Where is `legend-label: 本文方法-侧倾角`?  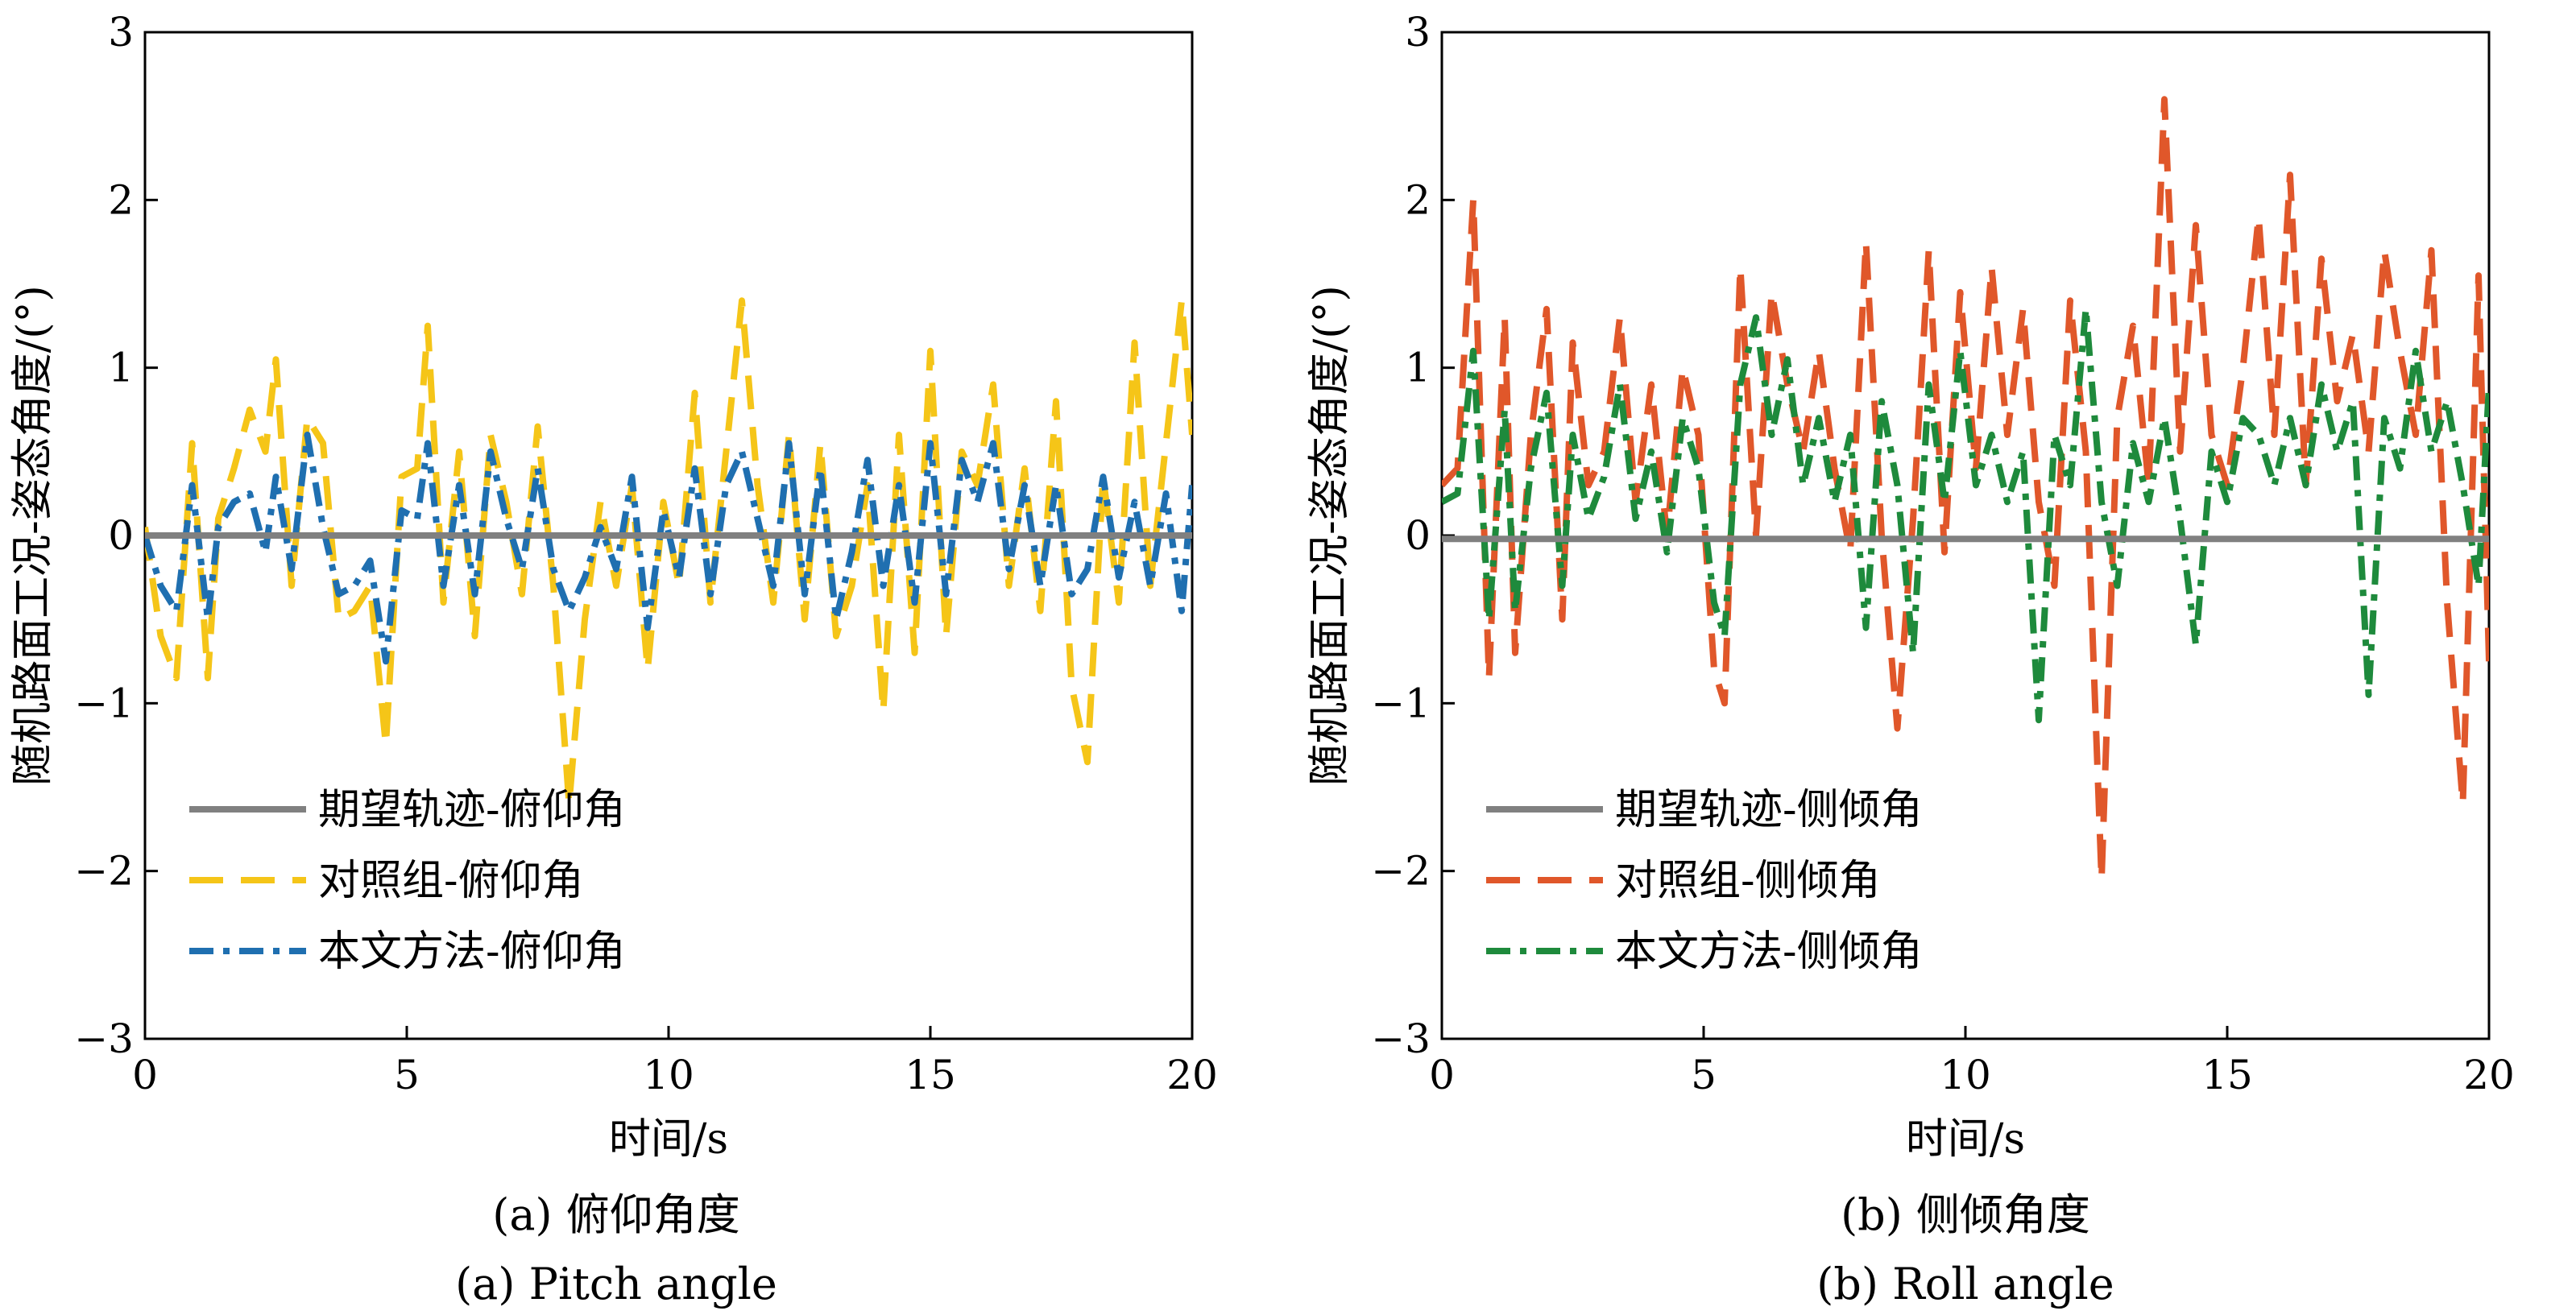
legend-label: 本文方法-侧倾角 is located at coordinates (1769, 952).